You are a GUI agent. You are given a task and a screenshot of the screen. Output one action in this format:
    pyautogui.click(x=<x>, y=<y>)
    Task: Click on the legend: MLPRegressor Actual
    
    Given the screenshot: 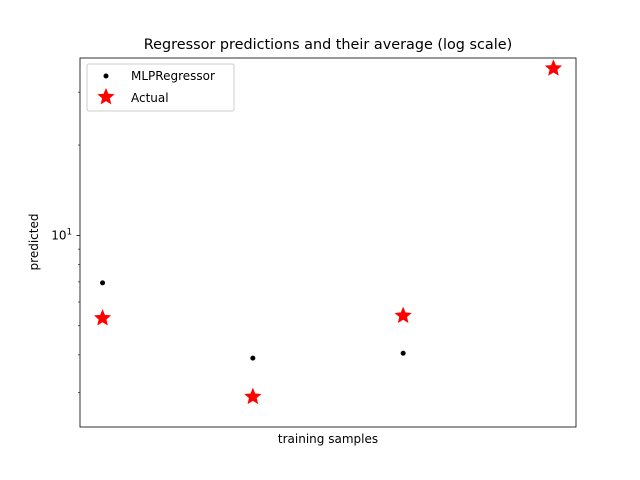 What is the action you would take?
    pyautogui.click(x=160, y=87)
    